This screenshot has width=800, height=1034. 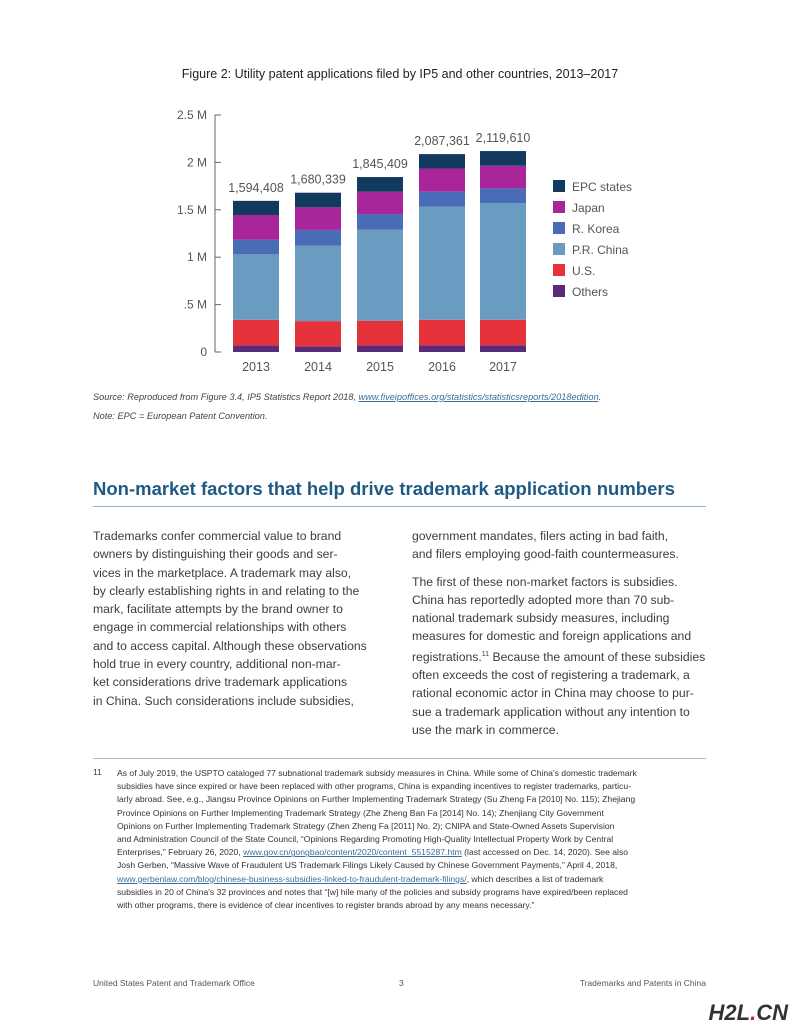 What do you see at coordinates (442, 367) in the screenshot?
I see `x-tick-label: 2016` at bounding box center [442, 367].